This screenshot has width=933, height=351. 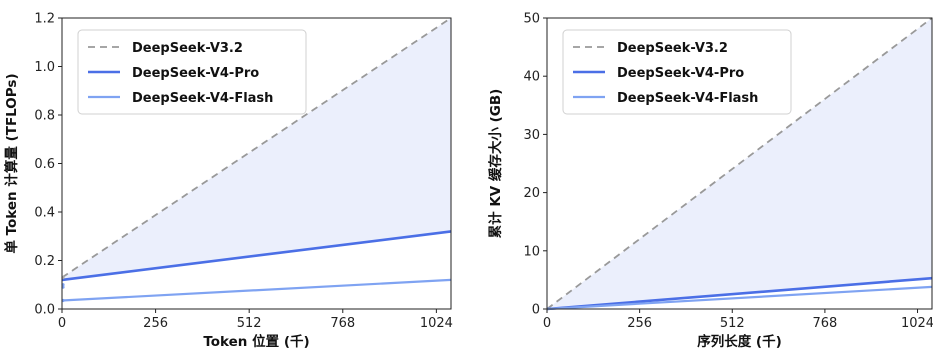 What do you see at coordinates (256, 341) in the screenshot?
I see `x-axis-title: Token 位置 (千)` at bounding box center [256, 341].